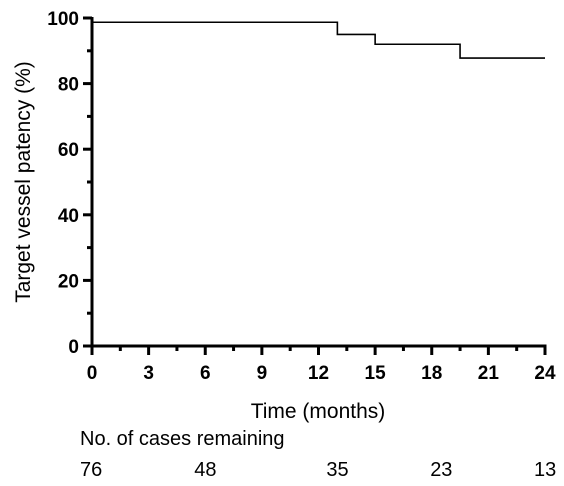 This screenshot has width=564, height=486. I want to click on y-tick-label: 0, so click(73, 347).